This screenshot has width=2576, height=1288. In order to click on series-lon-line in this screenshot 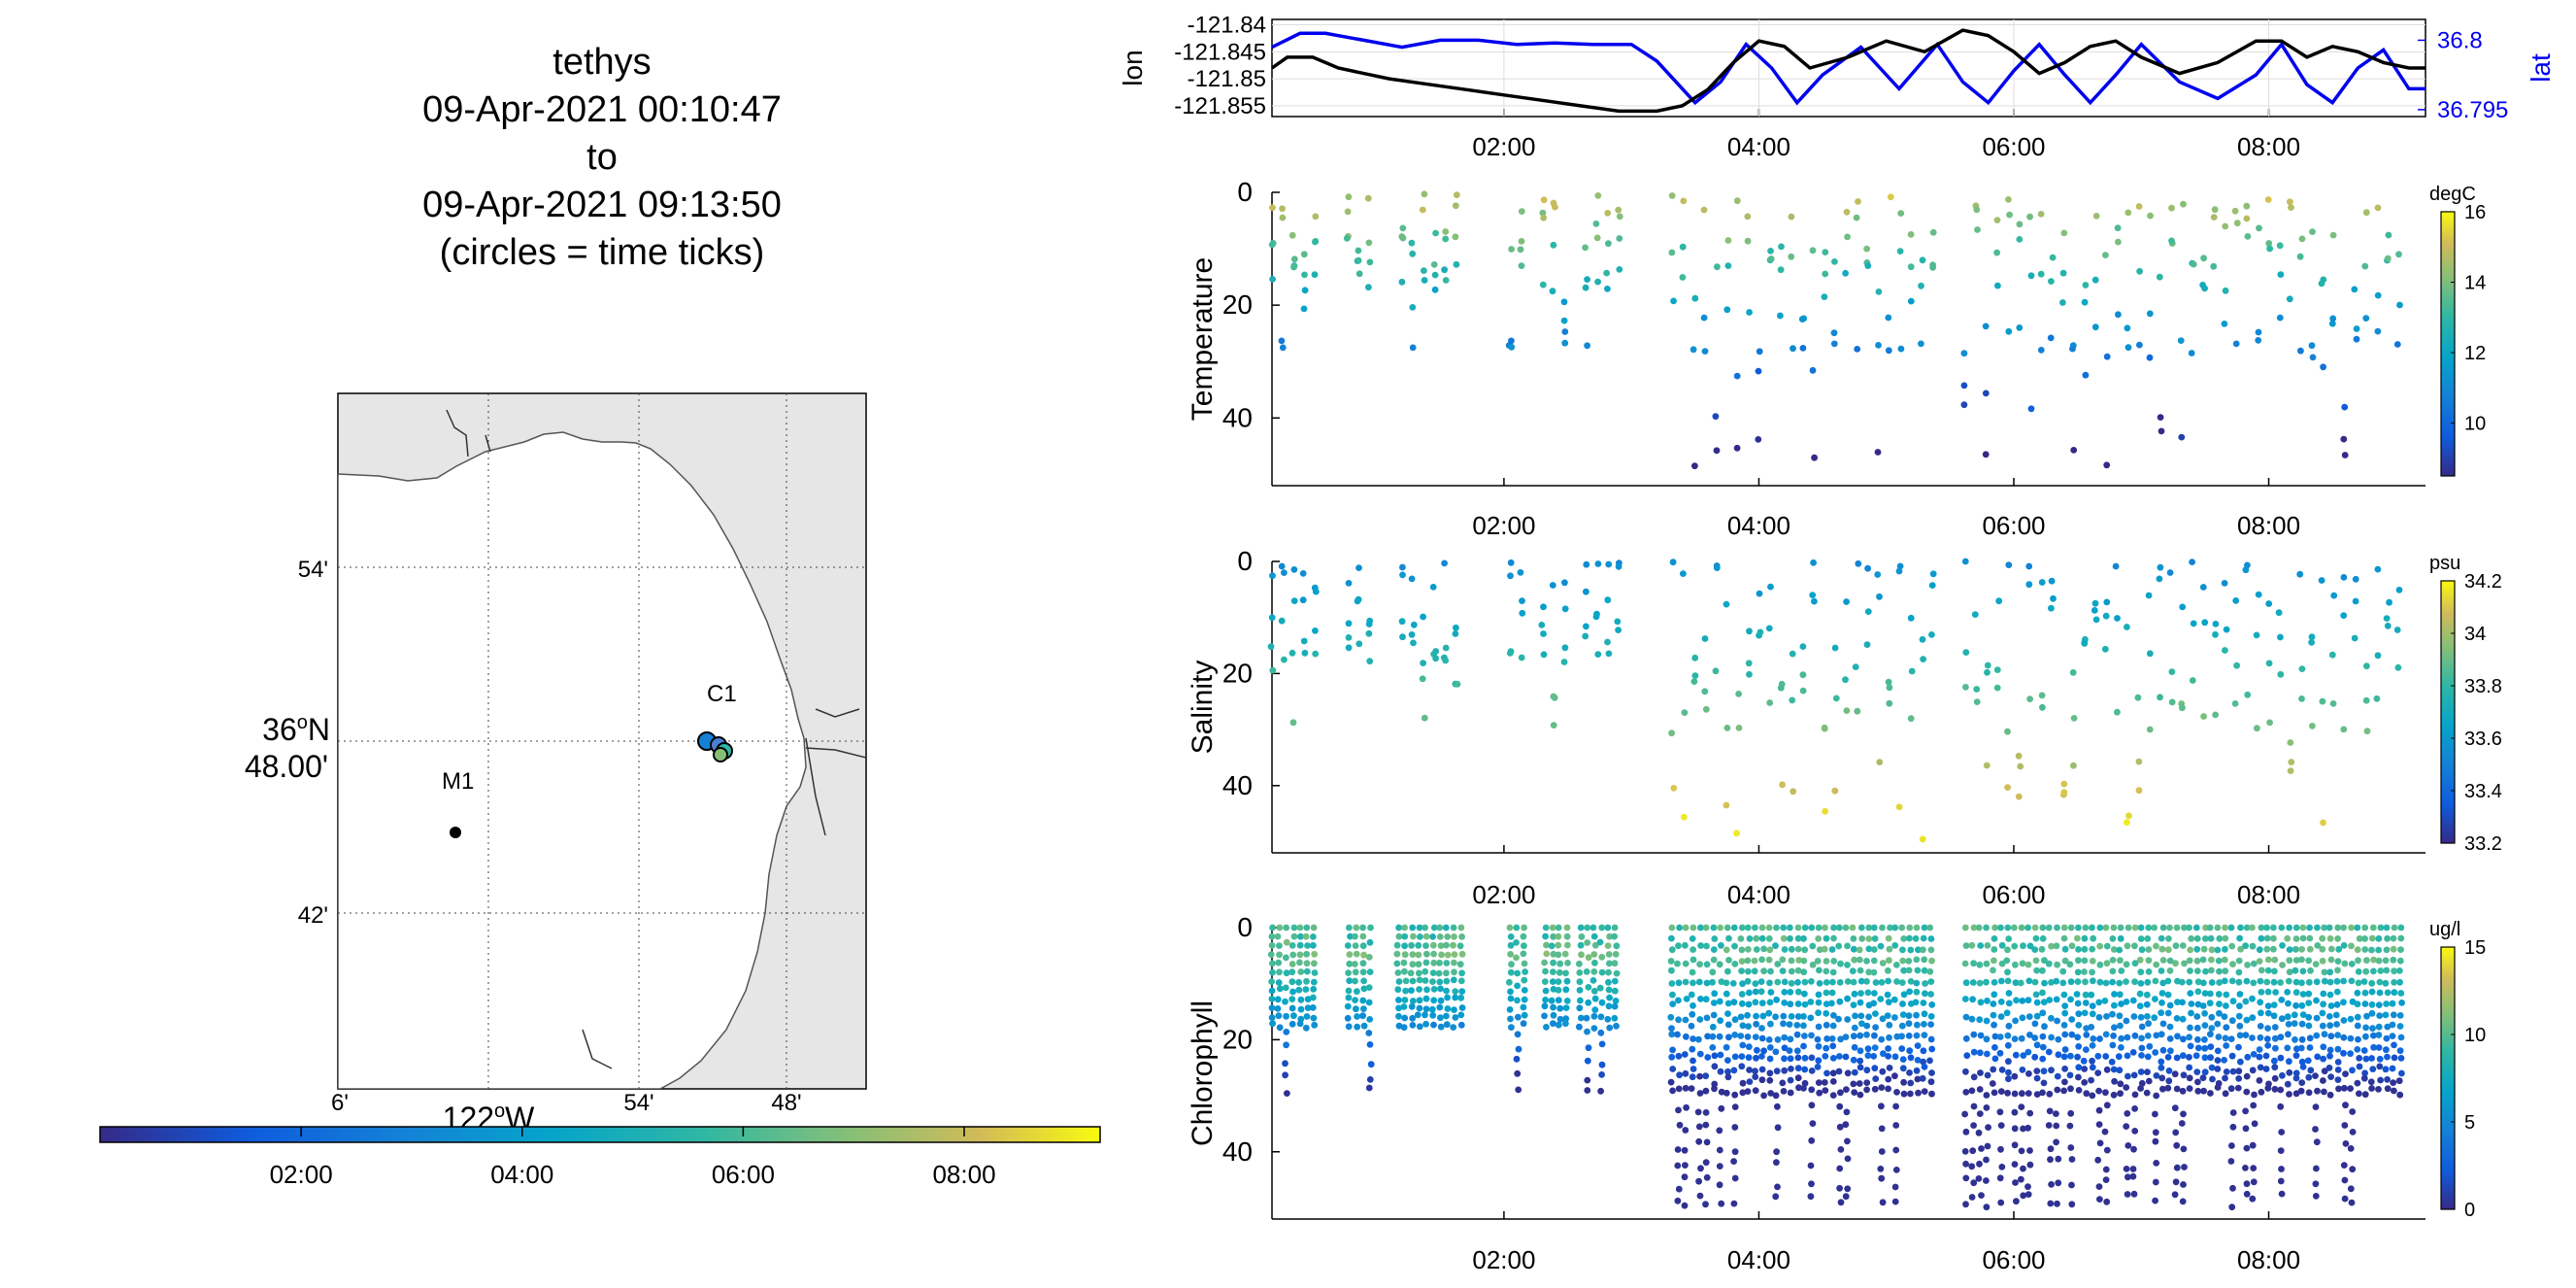, I will do `click(1848, 71)`.